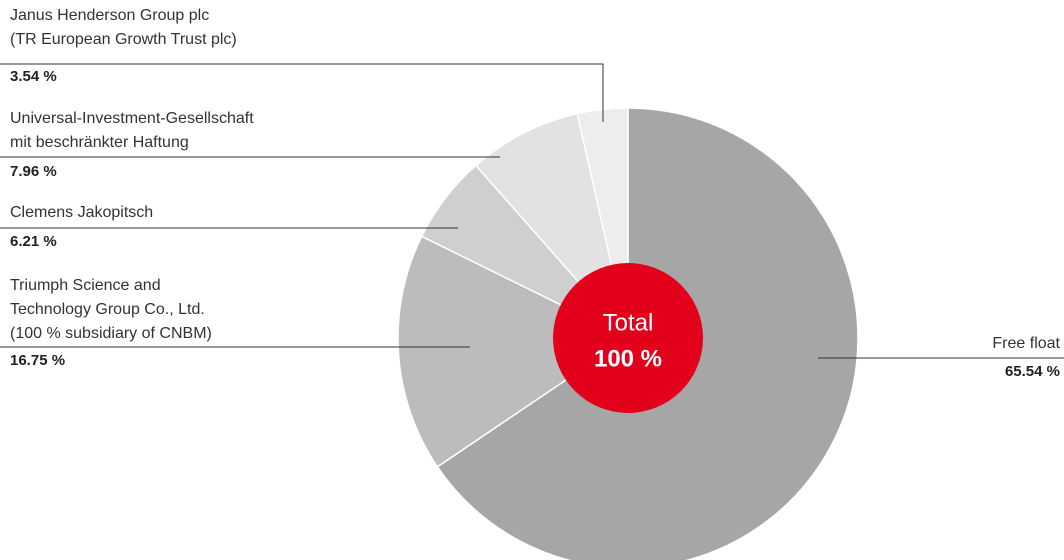 This screenshot has height=560, width=1064. Describe the element at coordinates (111, 333) in the screenshot. I see `slice-label: (100 % subsidiary of CNBM)` at that location.